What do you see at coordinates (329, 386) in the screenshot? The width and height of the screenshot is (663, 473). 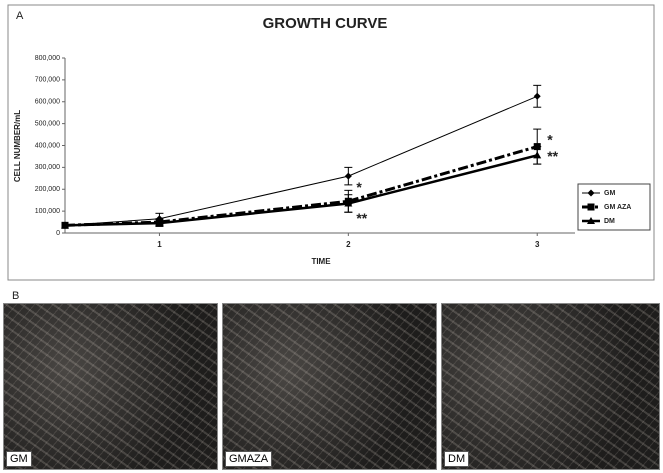 I see `micrograph: GMAZA` at bounding box center [329, 386].